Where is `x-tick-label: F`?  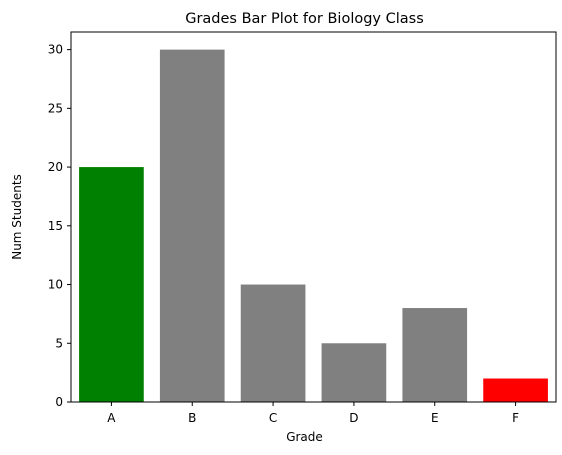 x-tick-label: F is located at coordinates (515, 418).